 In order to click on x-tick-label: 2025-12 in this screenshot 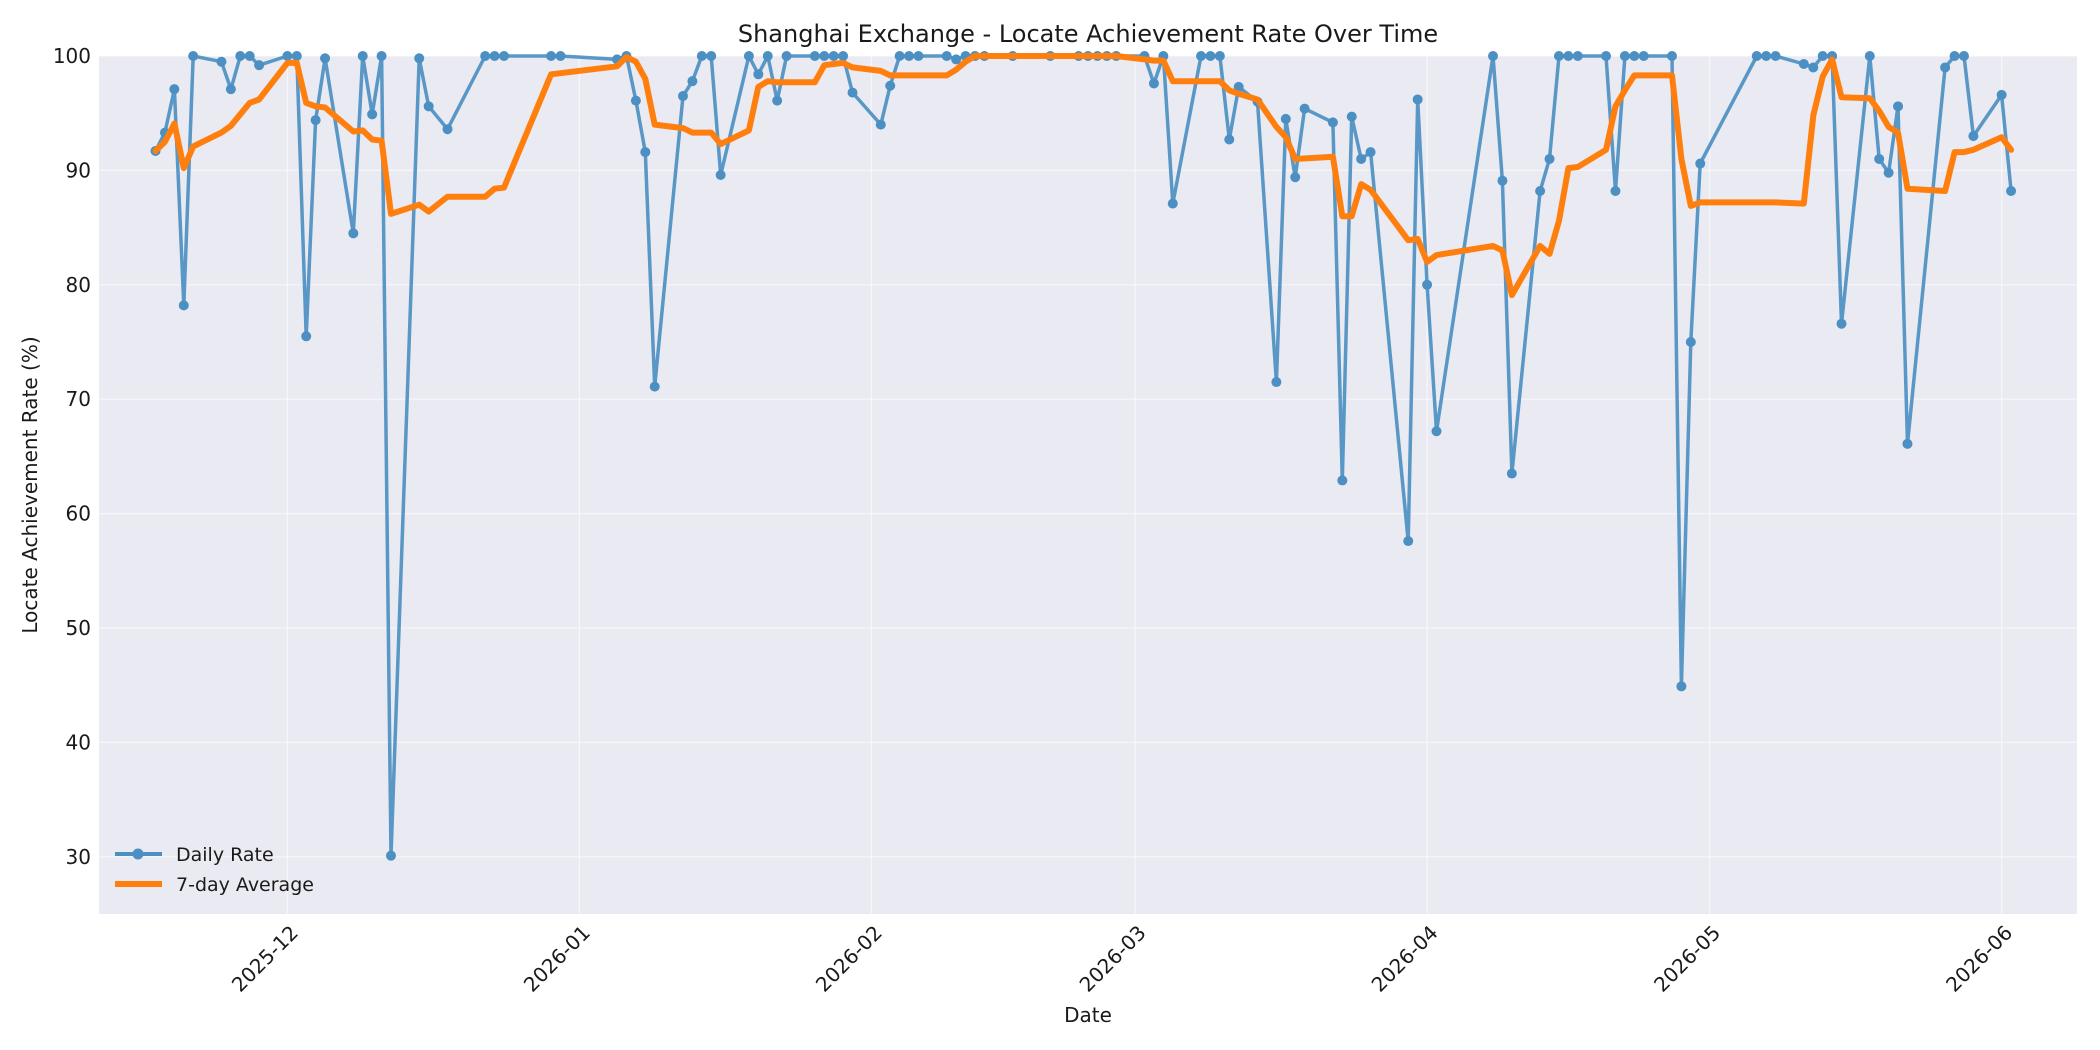, I will do `click(265, 959)`.